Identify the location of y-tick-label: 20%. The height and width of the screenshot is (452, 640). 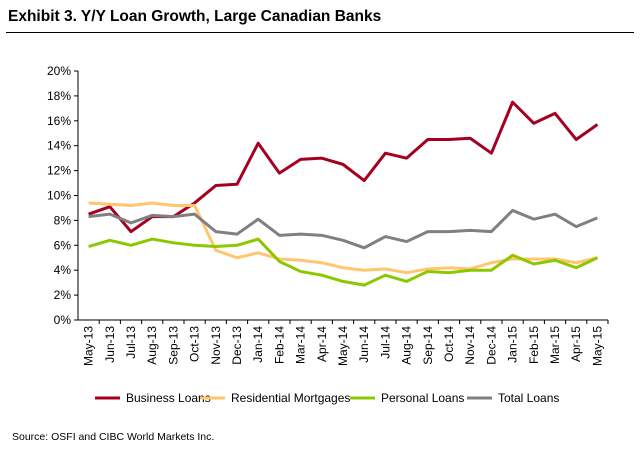
(59, 71).